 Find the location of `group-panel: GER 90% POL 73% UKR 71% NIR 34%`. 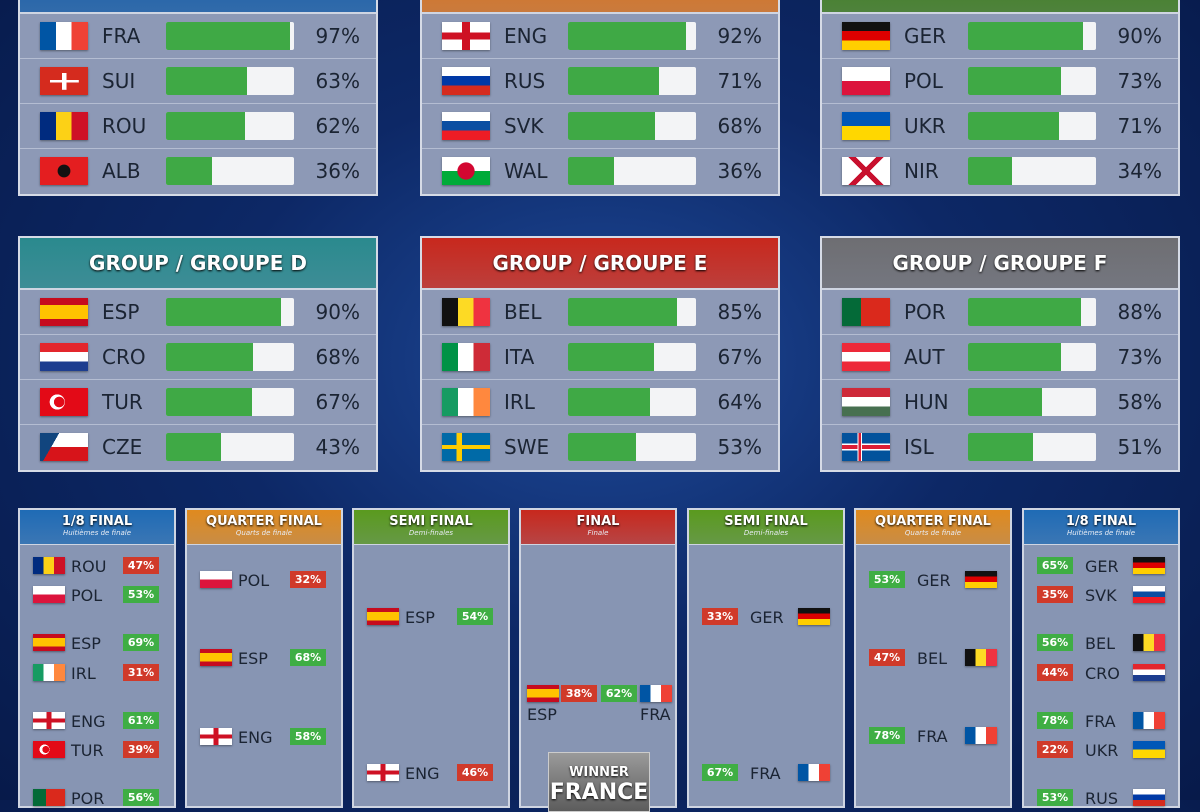

group-panel: GER 90% POL 73% UKR 71% NIR 34% is located at coordinates (1000, 98).